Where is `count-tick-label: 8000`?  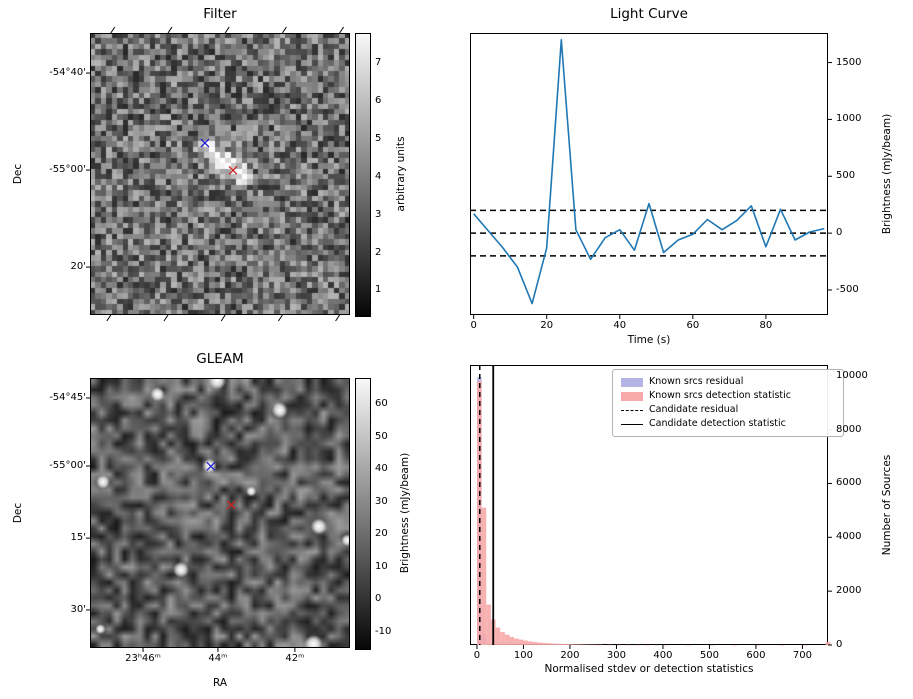 count-tick-label: 8000 is located at coordinates (849, 429).